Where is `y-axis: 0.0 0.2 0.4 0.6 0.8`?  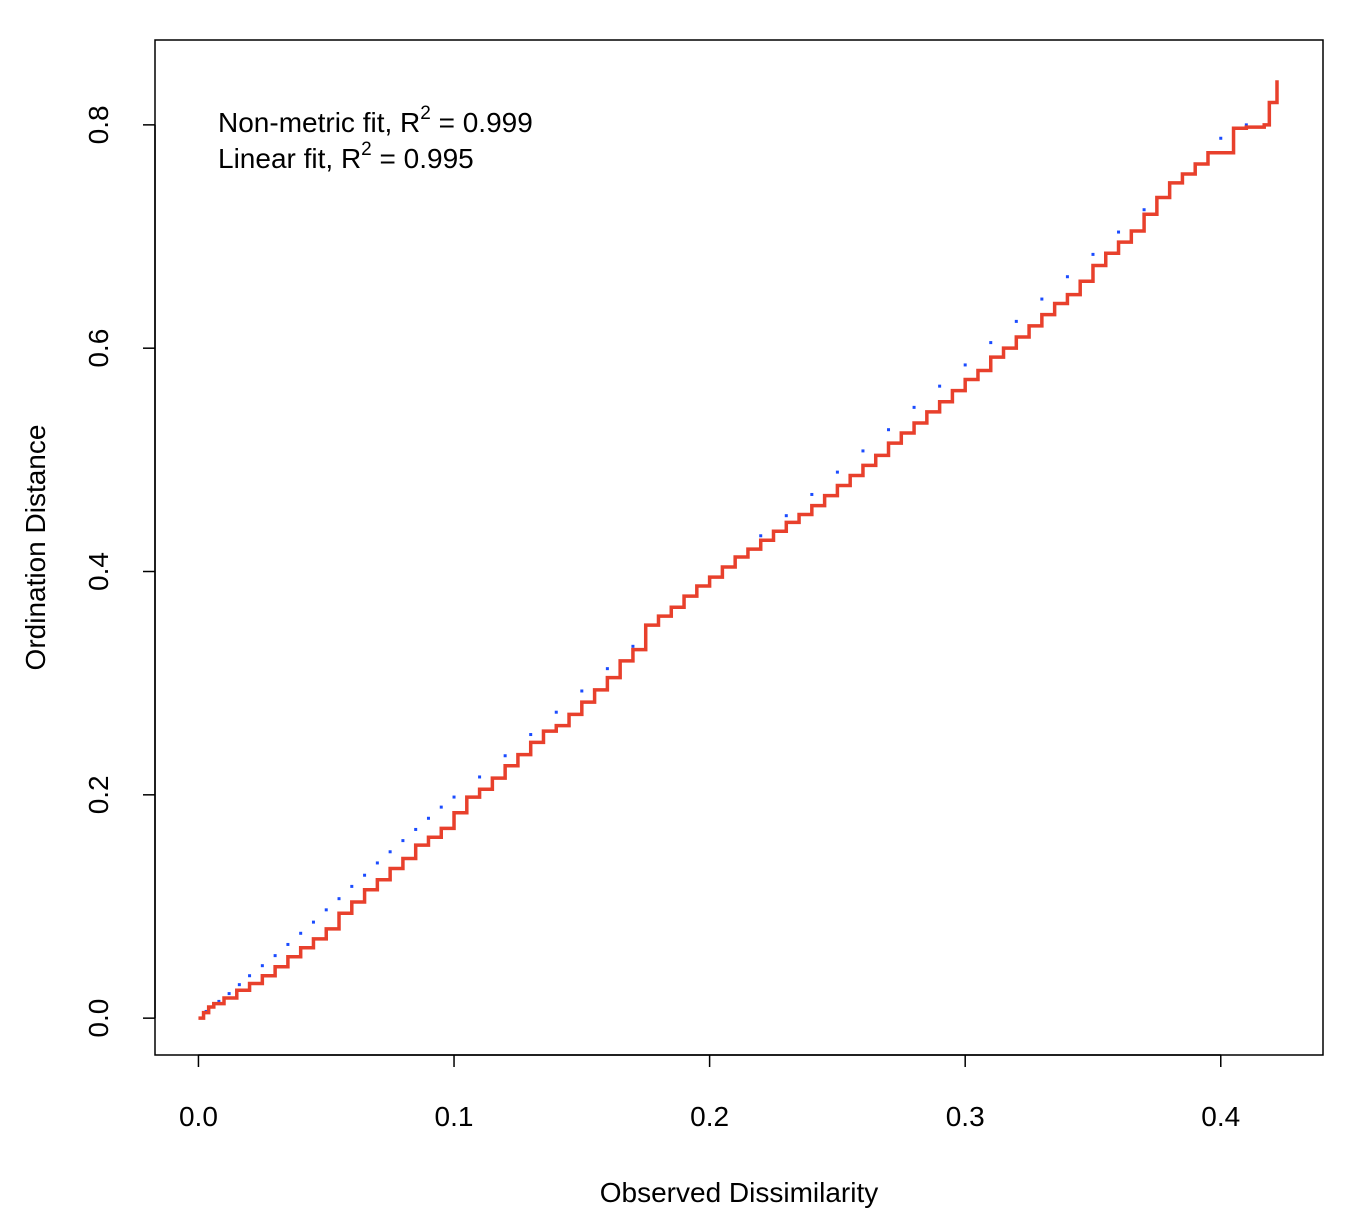
y-axis: 0.0 0.2 0.4 0.6 0.8 is located at coordinates (119, 571).